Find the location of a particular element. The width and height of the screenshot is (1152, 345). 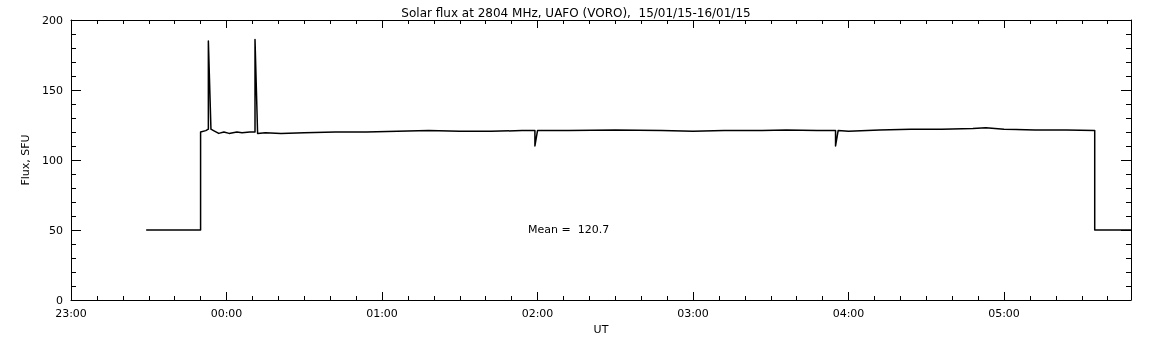

x-tick-label: 23:00 is located at coordinates (71, 313).